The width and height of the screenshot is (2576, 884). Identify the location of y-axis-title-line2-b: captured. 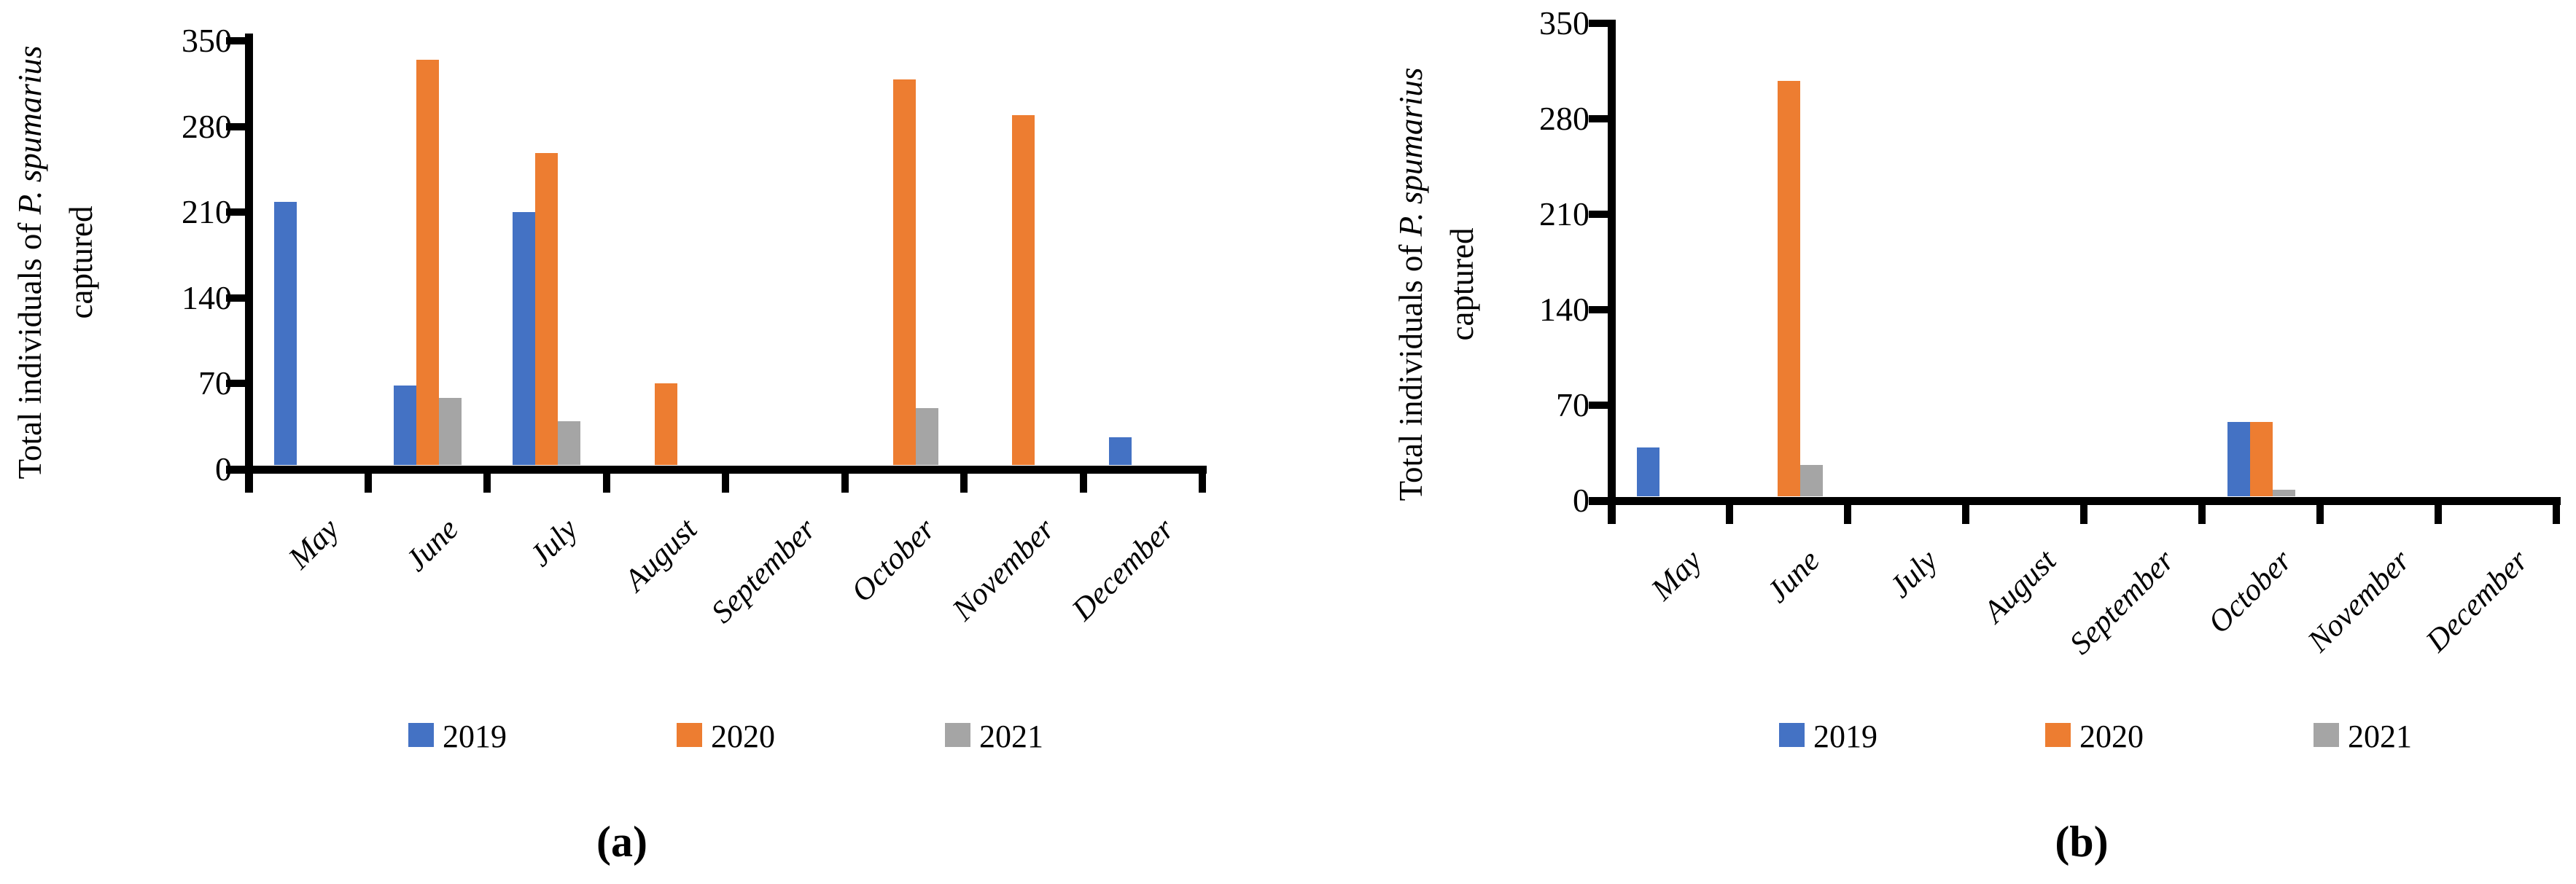
(1461, 284).